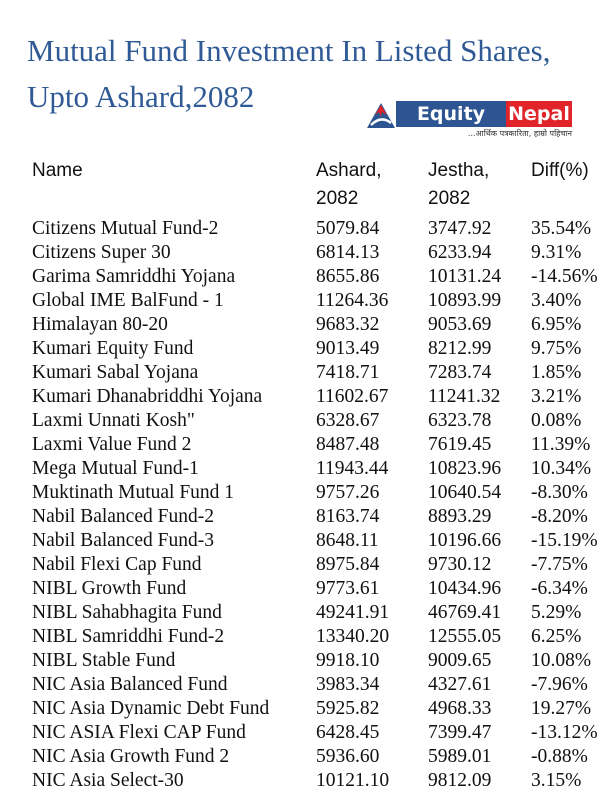 This screenshot has width=612, height=793. What do you see at coordinates (460, 660) in the screenshot?
I see `jestha-value: 9009.65` at bounding box center [460, 660].